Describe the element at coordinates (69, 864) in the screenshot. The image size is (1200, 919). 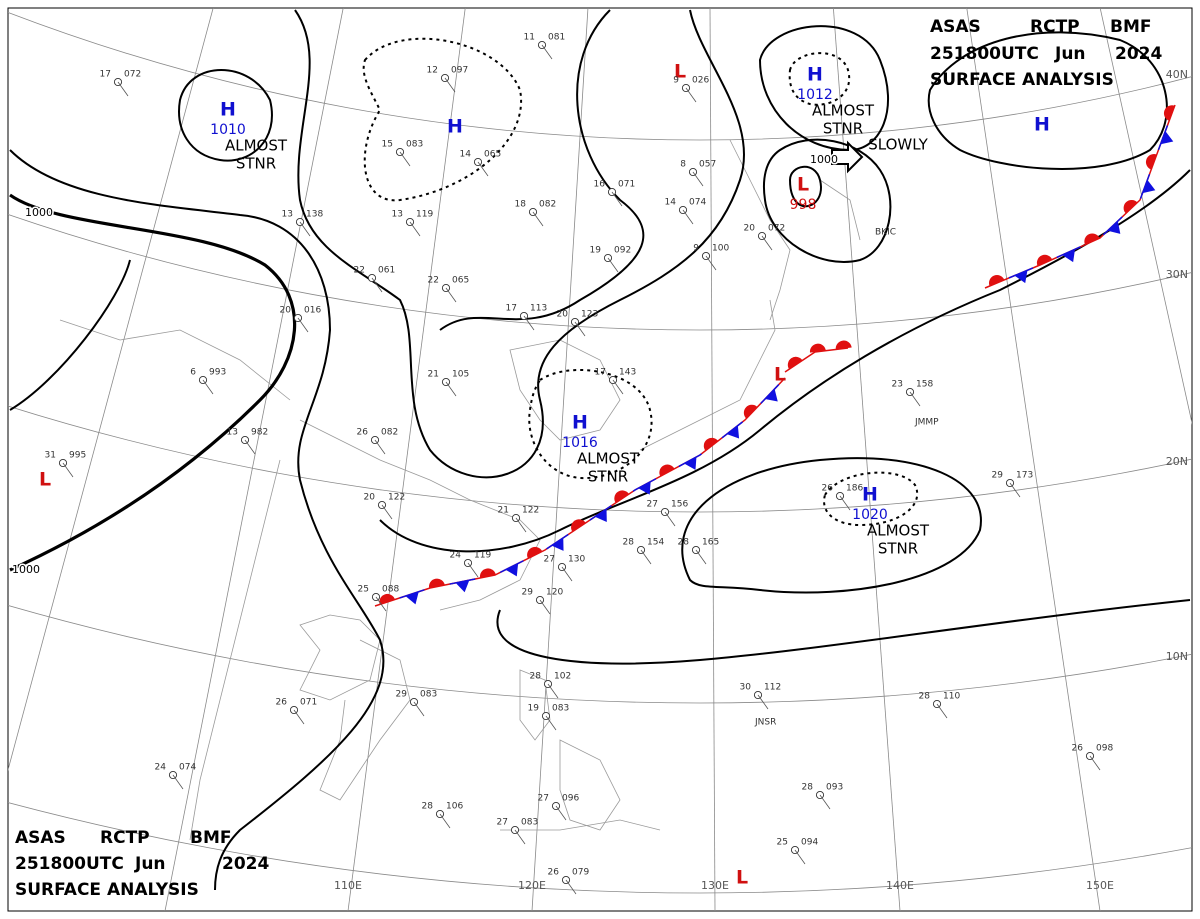
I see `footer-text: 251800UTC` at that location.